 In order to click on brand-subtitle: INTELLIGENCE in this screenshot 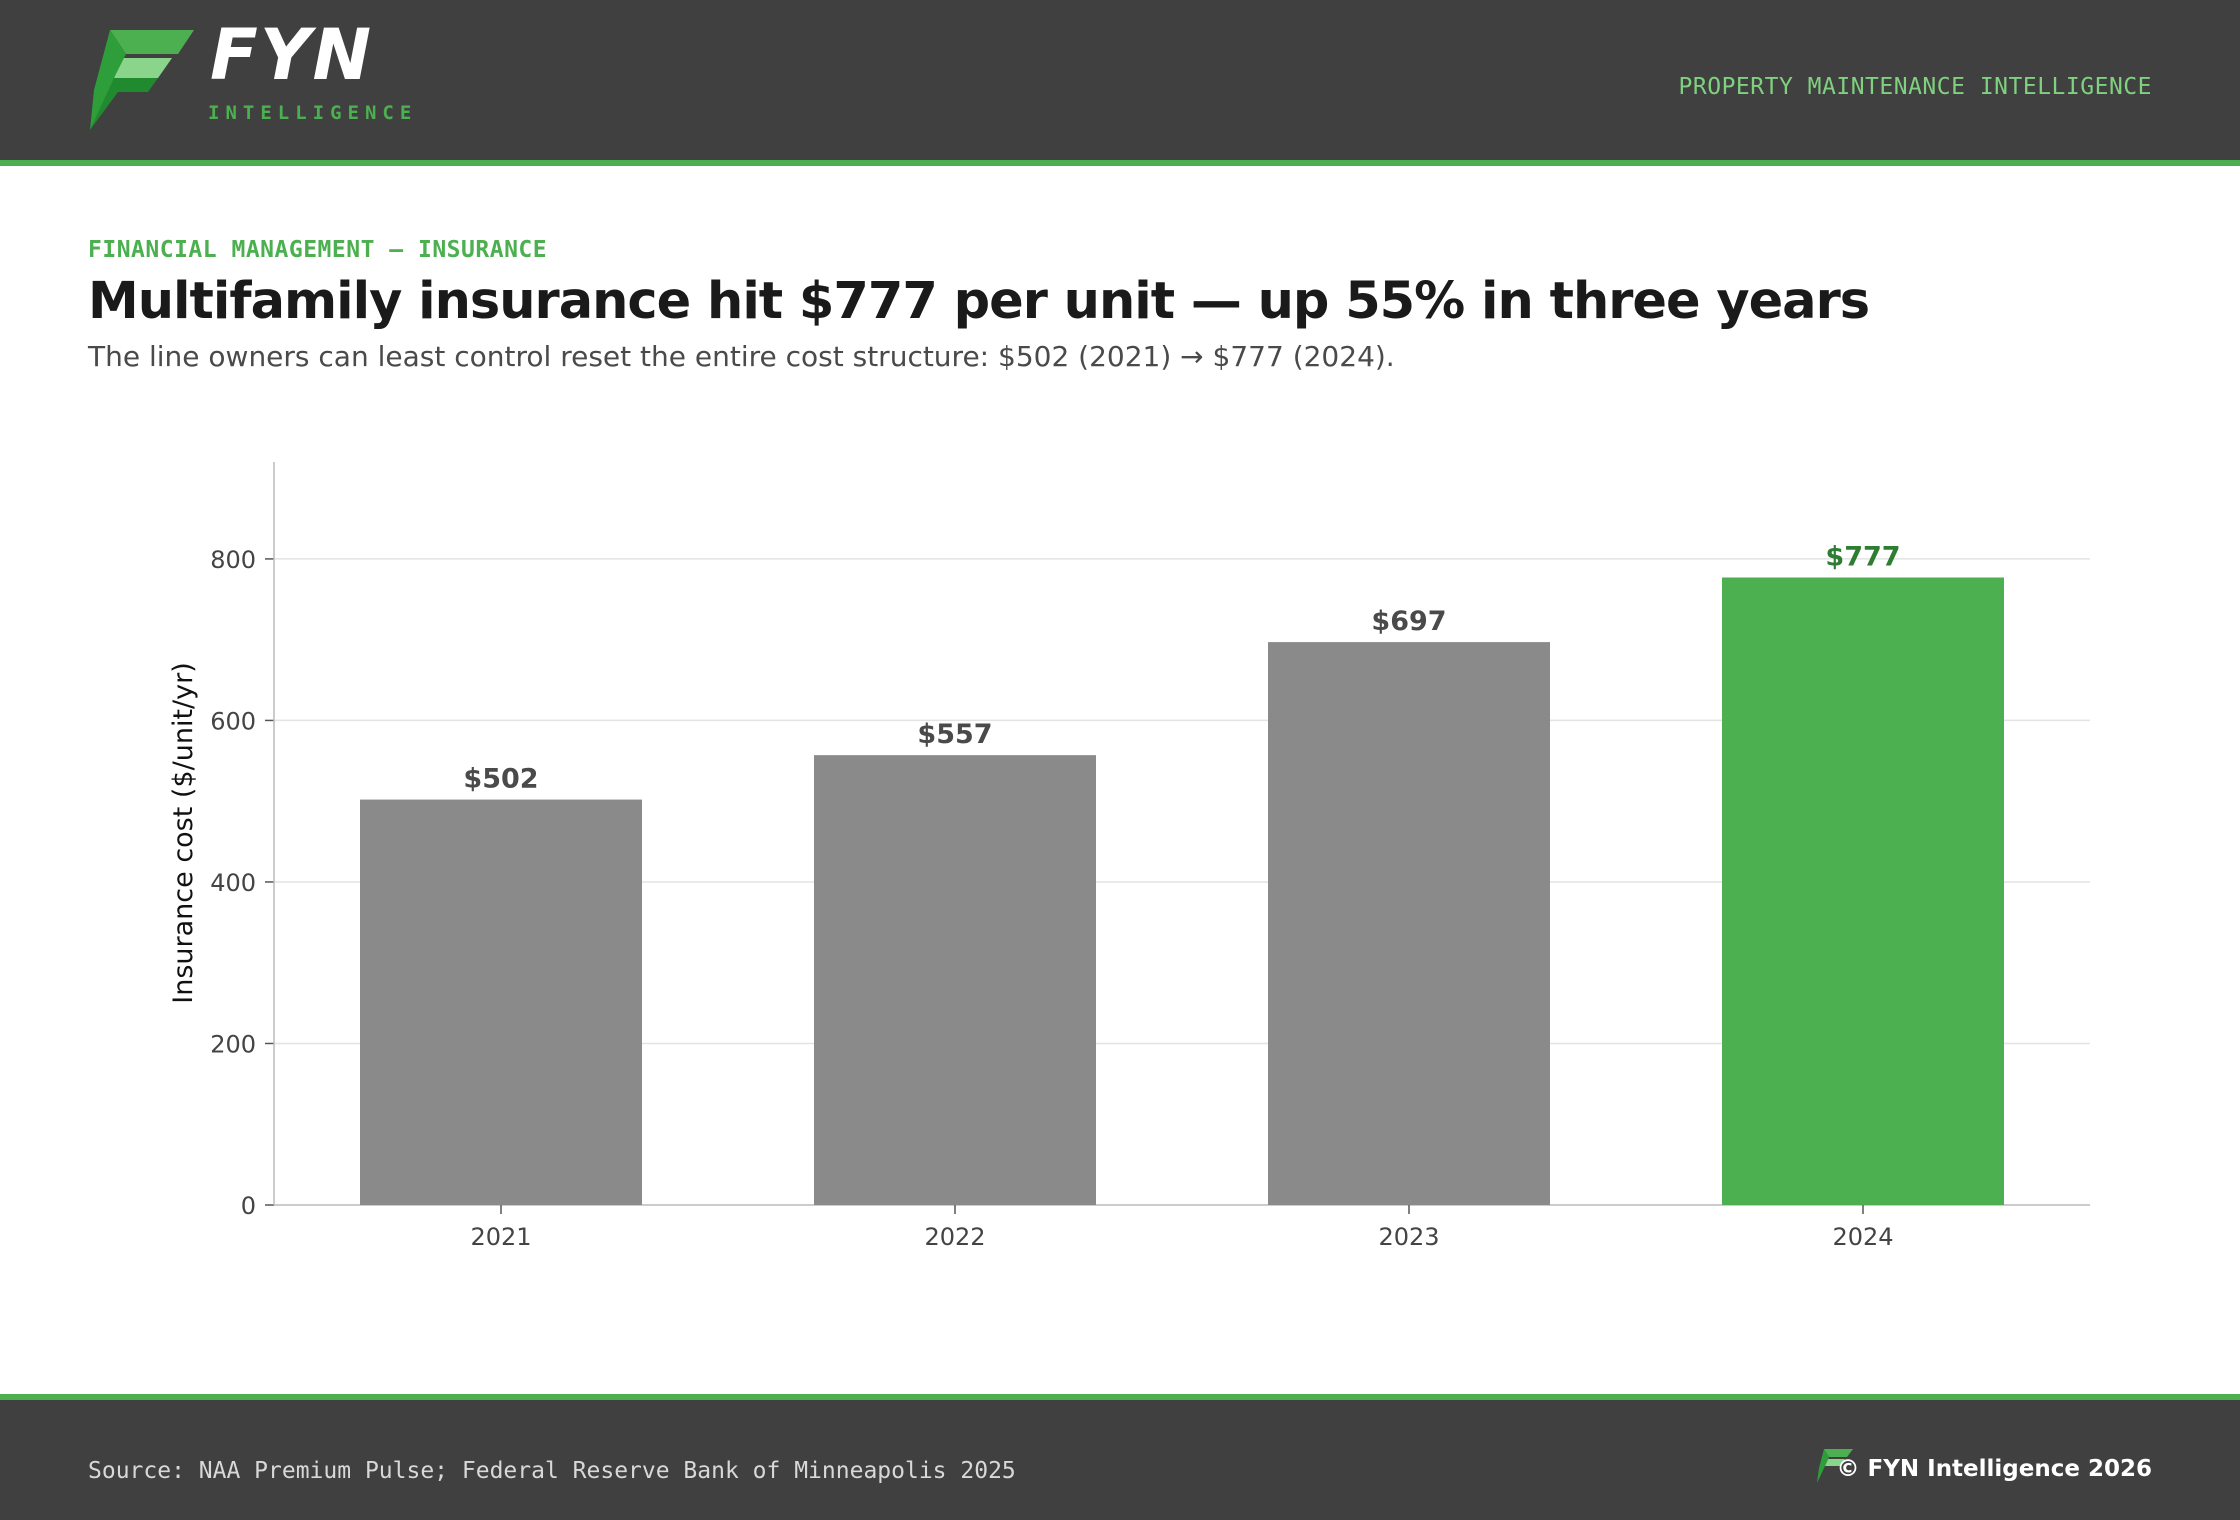, I will do `click(313, 113)`.